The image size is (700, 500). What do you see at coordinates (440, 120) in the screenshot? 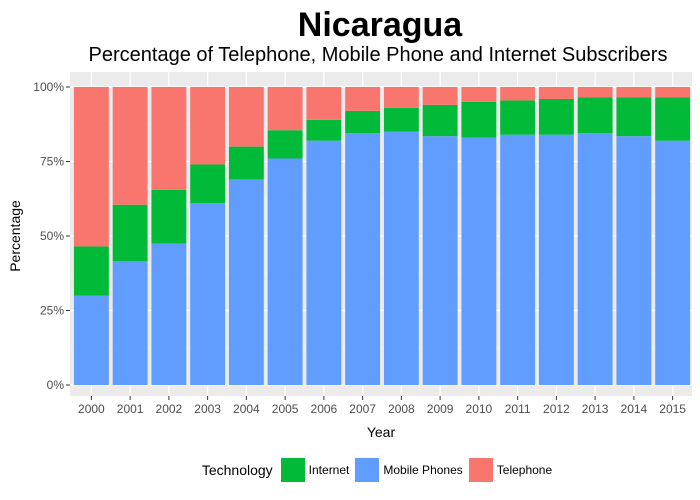
I see `bar-internet-2009` at bounding box center [440, 120].